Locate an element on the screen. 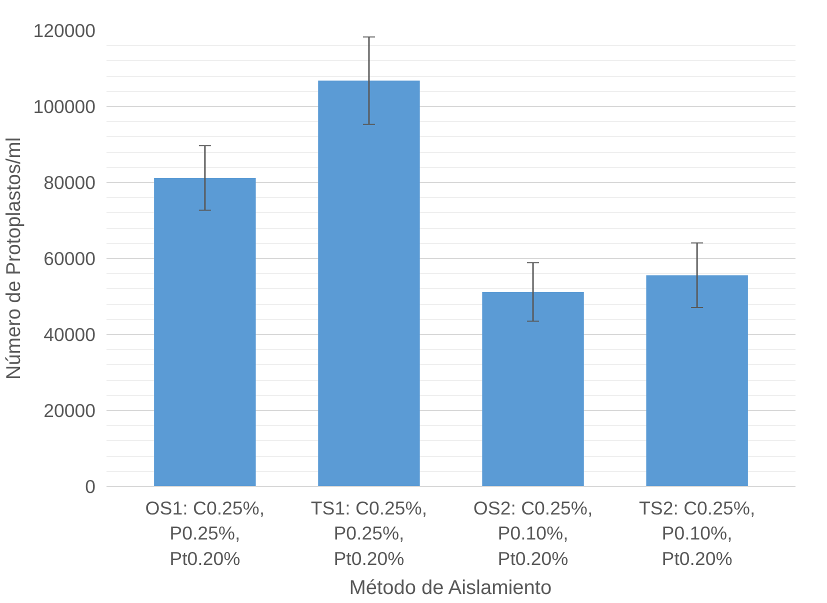  y-tick-label: 60000 is located at coordinates (70, 258).